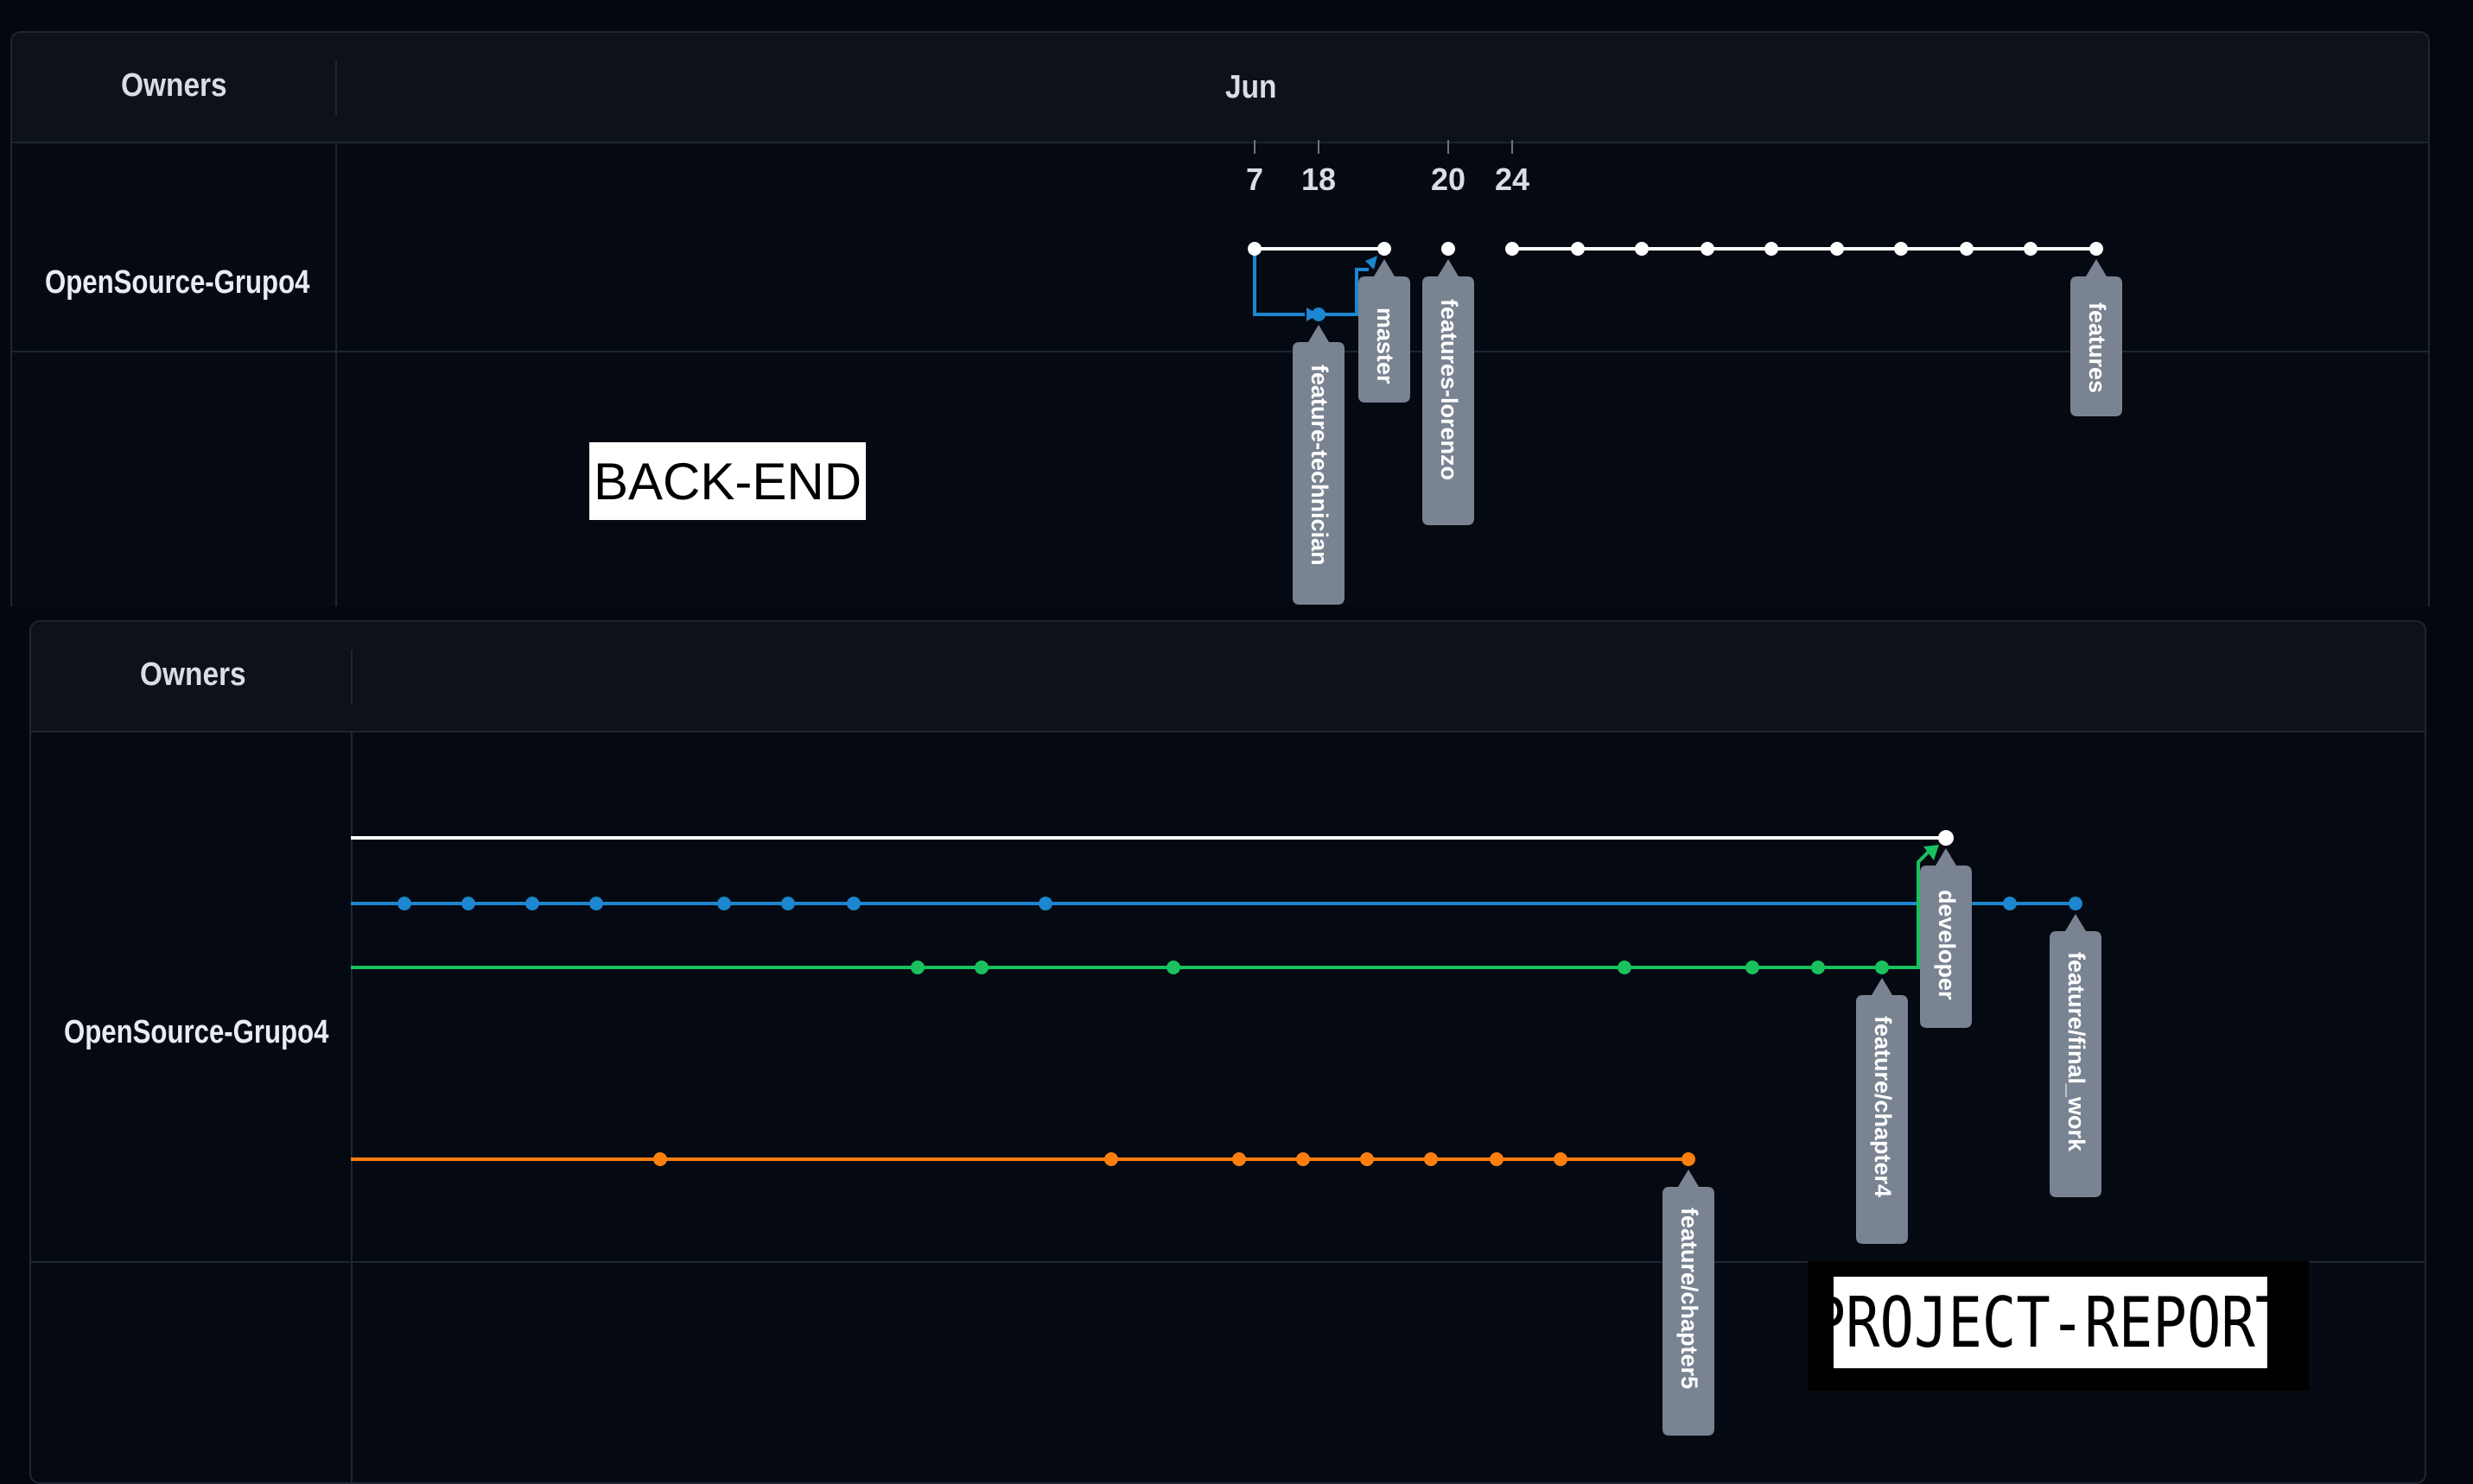  I want to click on date-tick: 24, so click(1512, 179).